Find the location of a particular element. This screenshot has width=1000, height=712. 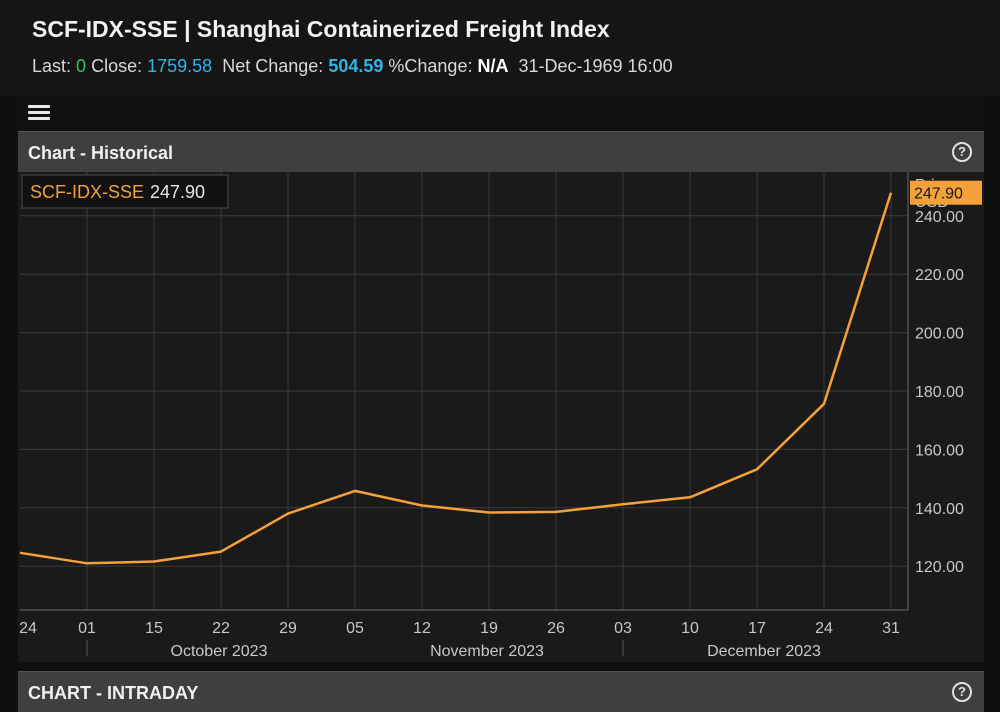

y-tick-label: 120.00 is located at coordinates (939, 567).